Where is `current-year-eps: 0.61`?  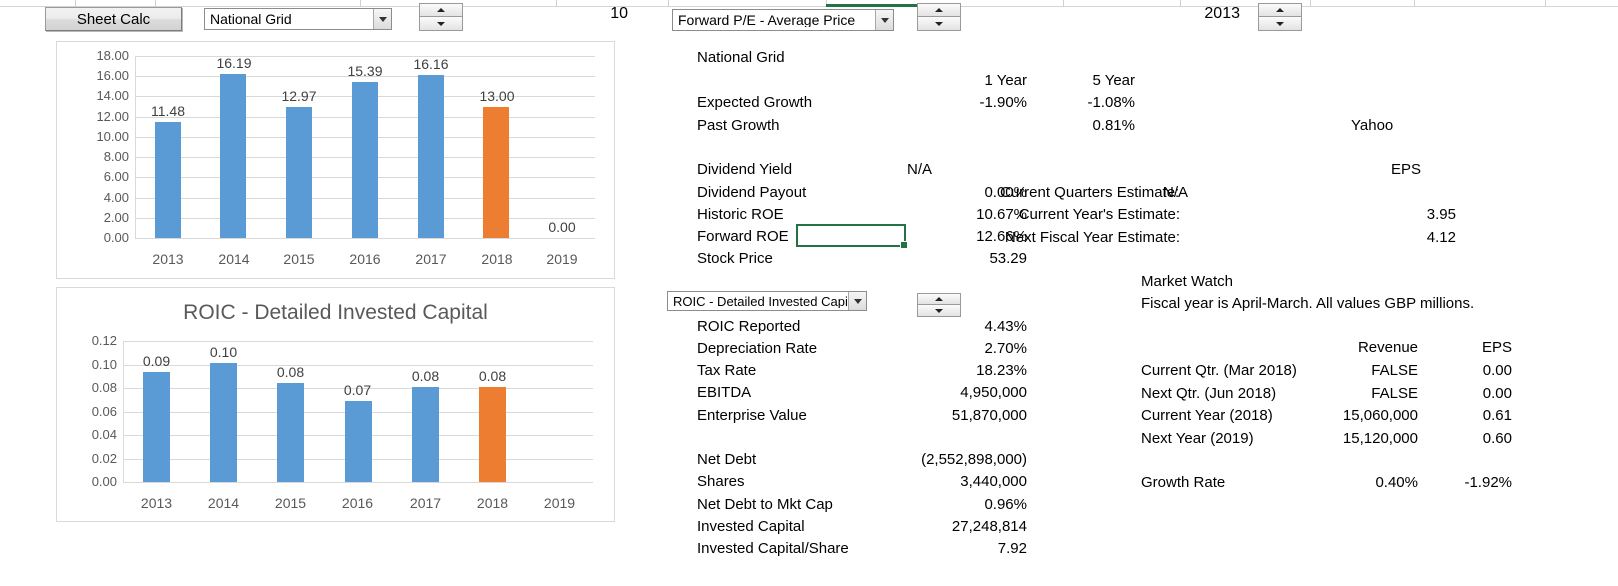 current-year-eps: 0.61 is located at coordinates (1497, 415).